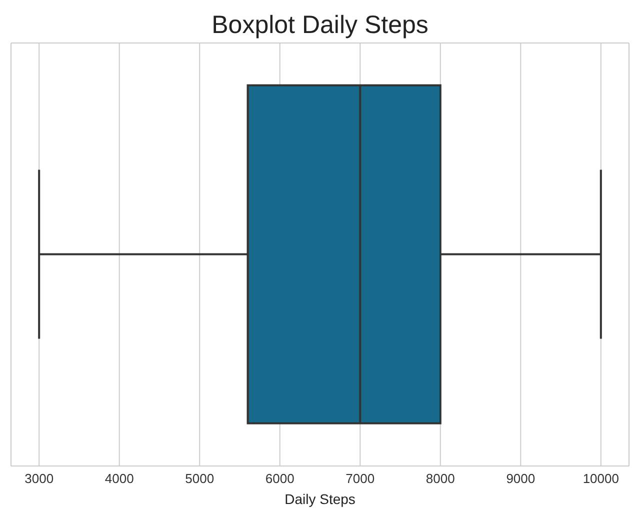 The width and height of the screenshot is (640, 515). I want to click on x-tick-label: 4000, so click(119, 478).